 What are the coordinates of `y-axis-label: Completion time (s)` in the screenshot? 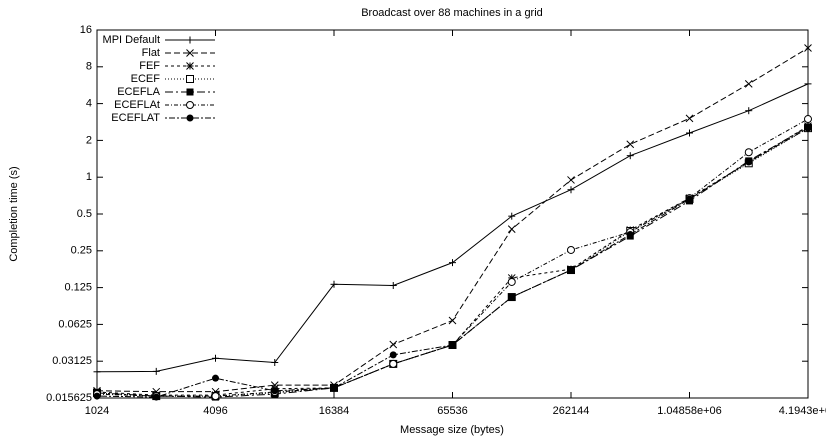 It's located at (14, 213).